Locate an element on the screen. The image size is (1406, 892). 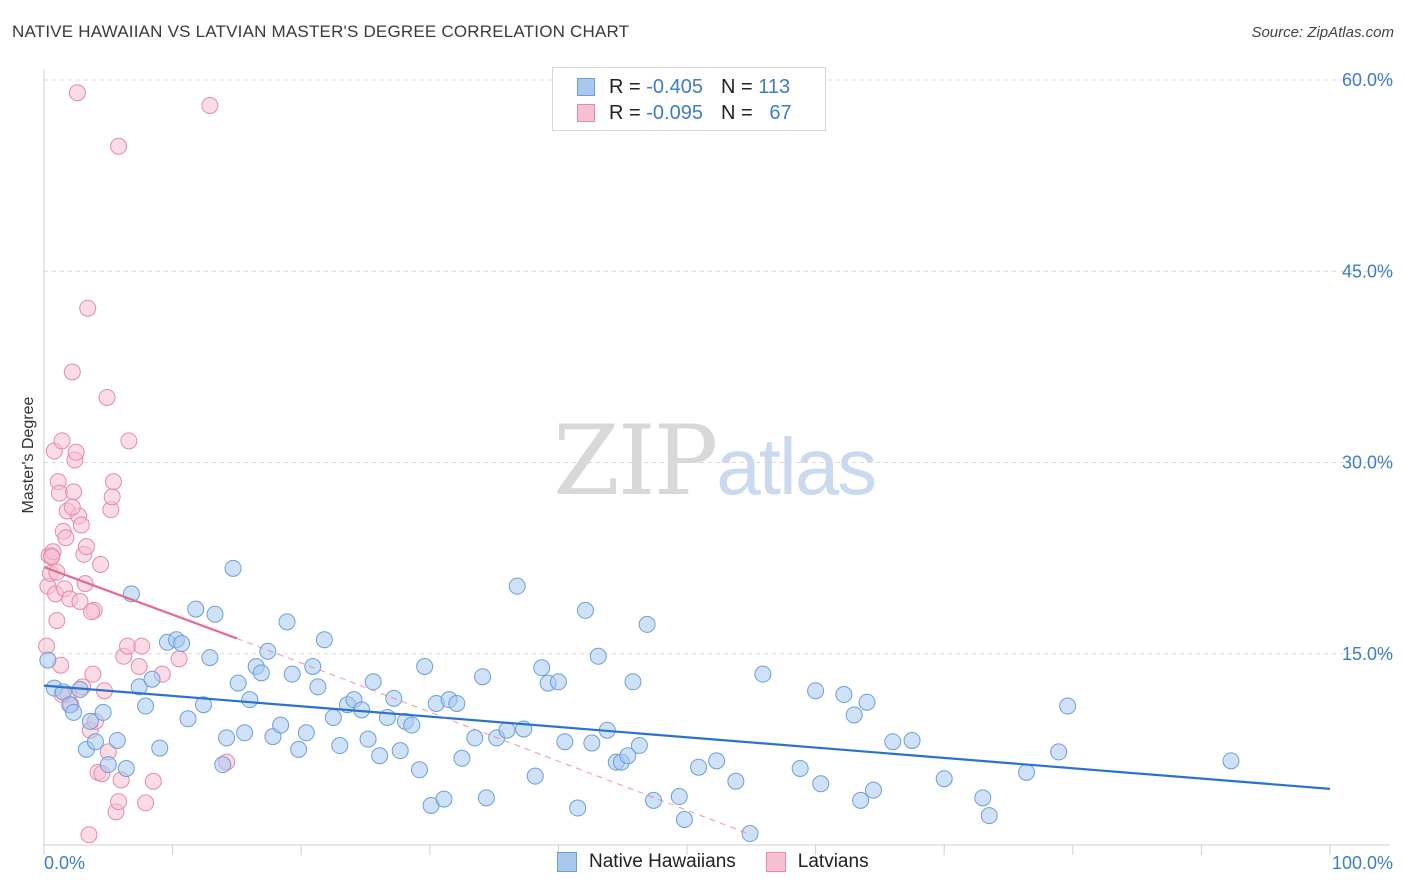
x-tick-label: 100.0% is located at coordinates (1362, 863).